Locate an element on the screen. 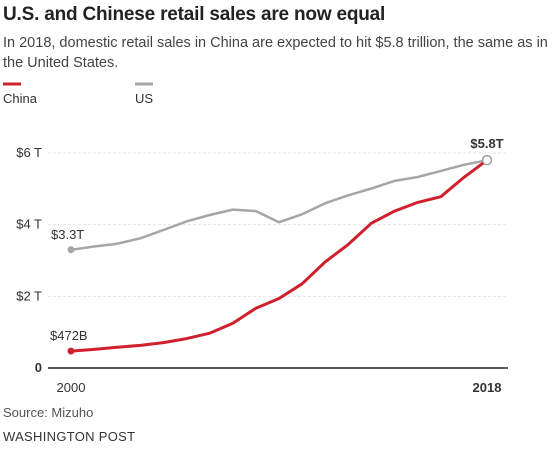 Image resolution: width=558 pixels, height=449 pixels. legend-label-china: China is located at coordinates (20, 98).